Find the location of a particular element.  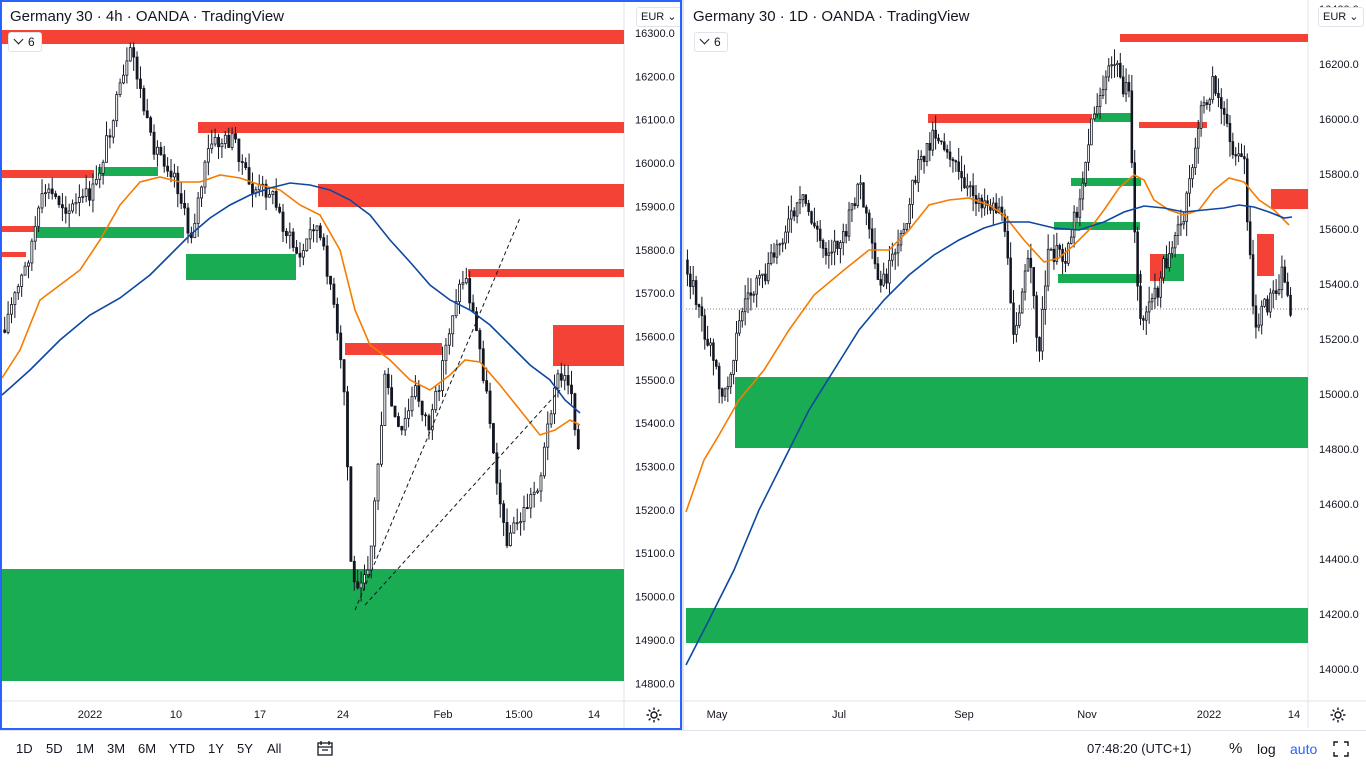

pane-divider is located at coordinates (683, 365).